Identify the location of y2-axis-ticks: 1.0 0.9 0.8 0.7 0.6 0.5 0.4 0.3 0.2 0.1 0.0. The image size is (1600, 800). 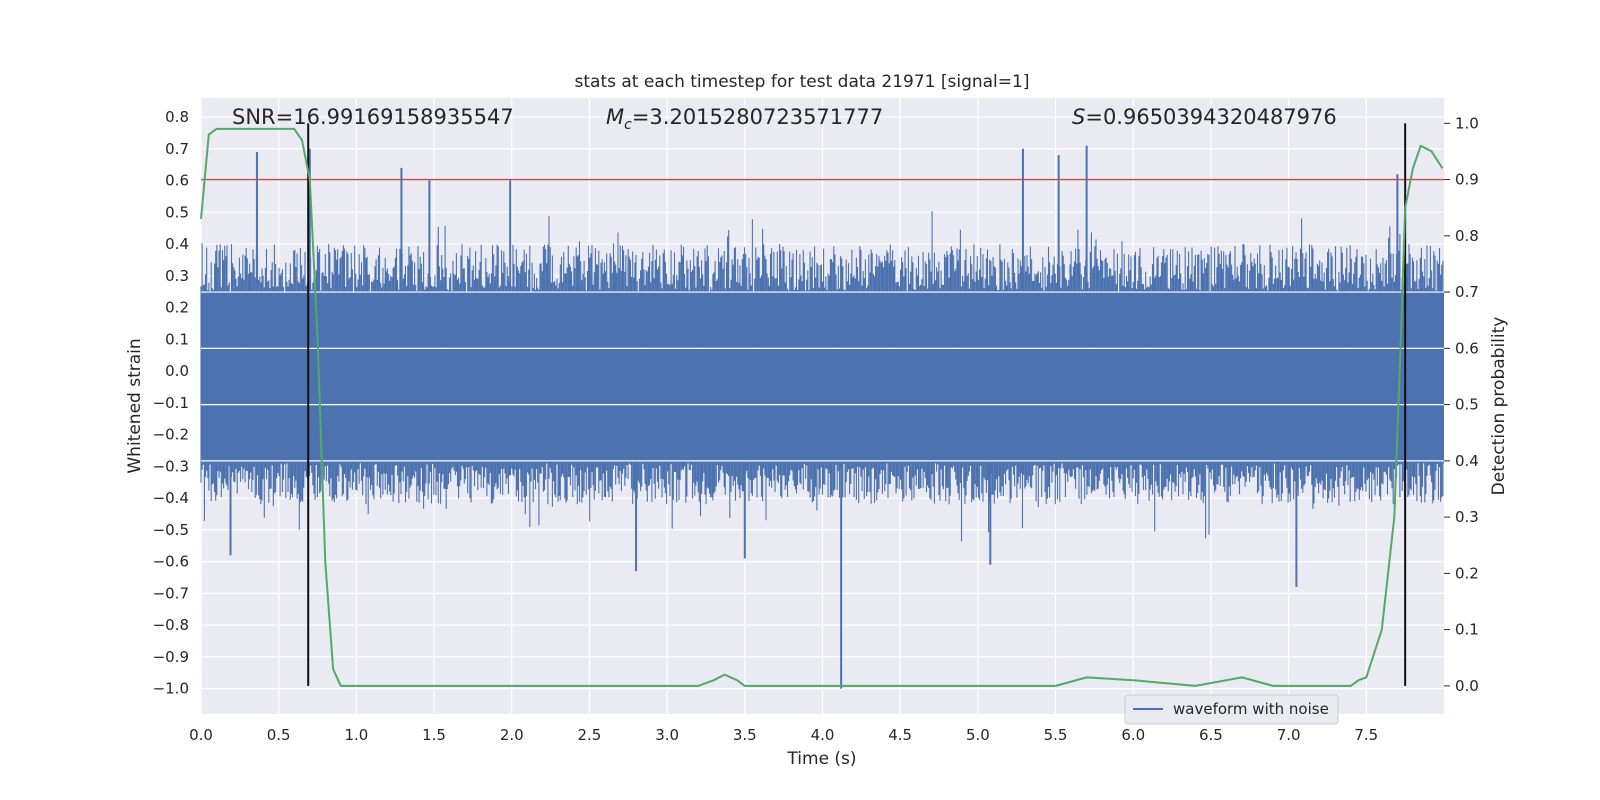
(1461, 404).